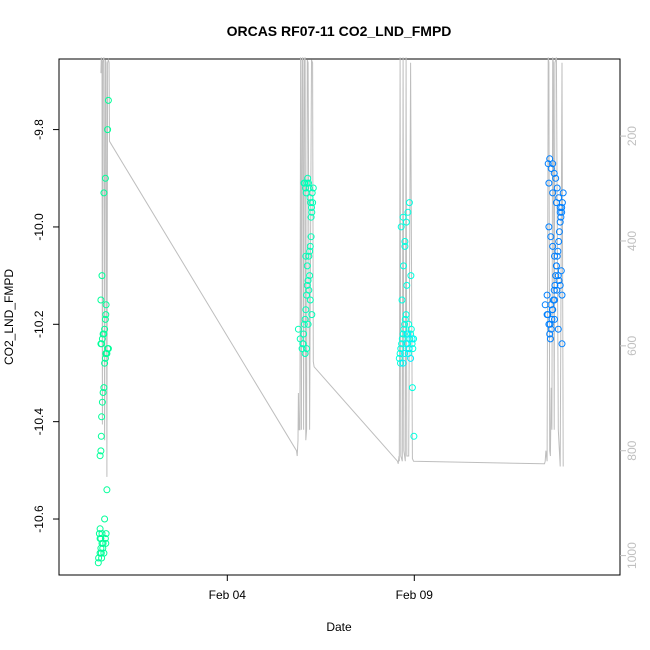 This screenshot has width=650, height=650. I want to click on x-tick-label: Feb 09, so click(415, 595).